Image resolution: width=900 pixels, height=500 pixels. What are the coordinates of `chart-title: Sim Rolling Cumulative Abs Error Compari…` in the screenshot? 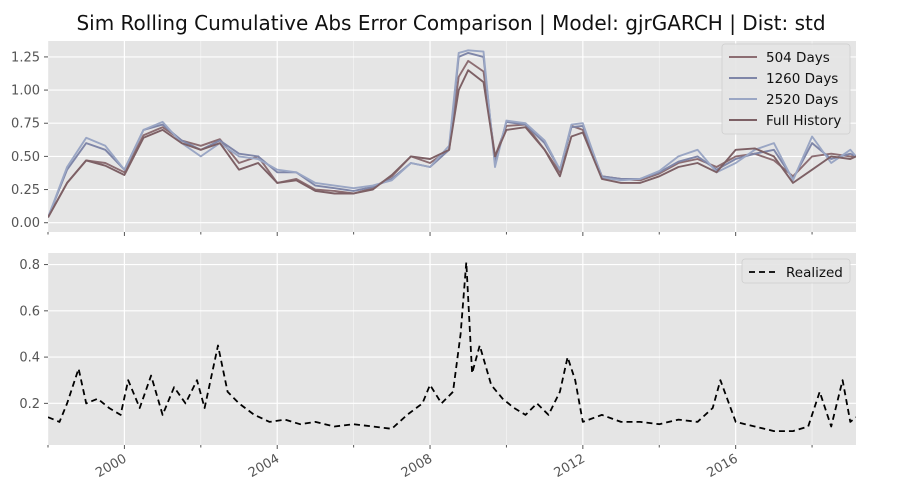 It's located at (450, 23).